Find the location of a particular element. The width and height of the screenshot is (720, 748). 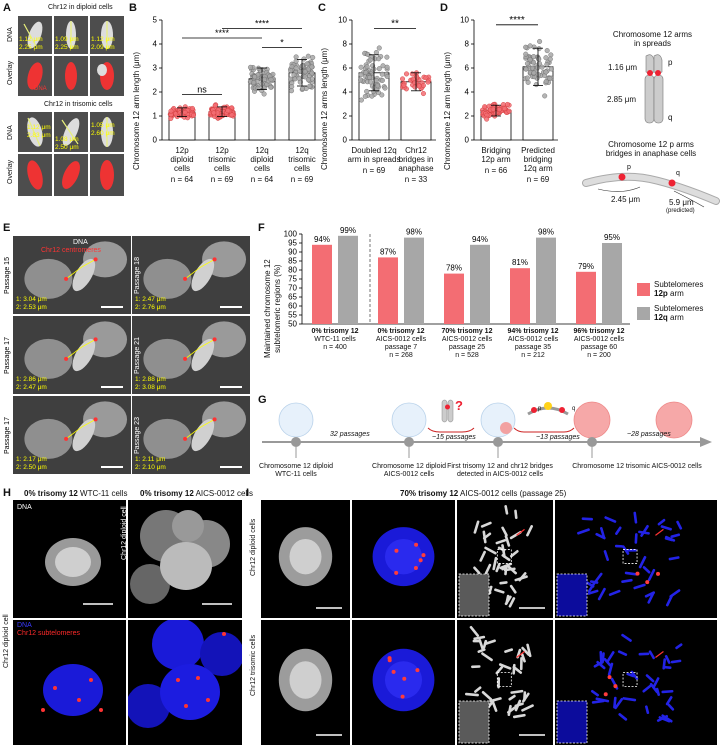

f-legend-q: Subtelomeres 12q arm is located at coordinates (670, 313).